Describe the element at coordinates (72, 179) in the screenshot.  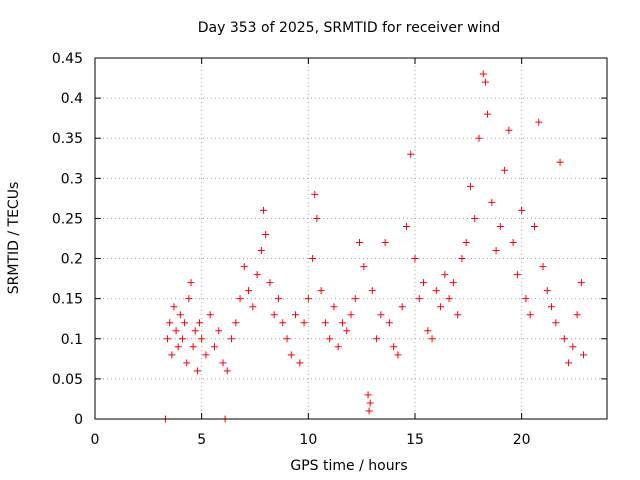
I see `y-tick-label: 0.3` at that location.